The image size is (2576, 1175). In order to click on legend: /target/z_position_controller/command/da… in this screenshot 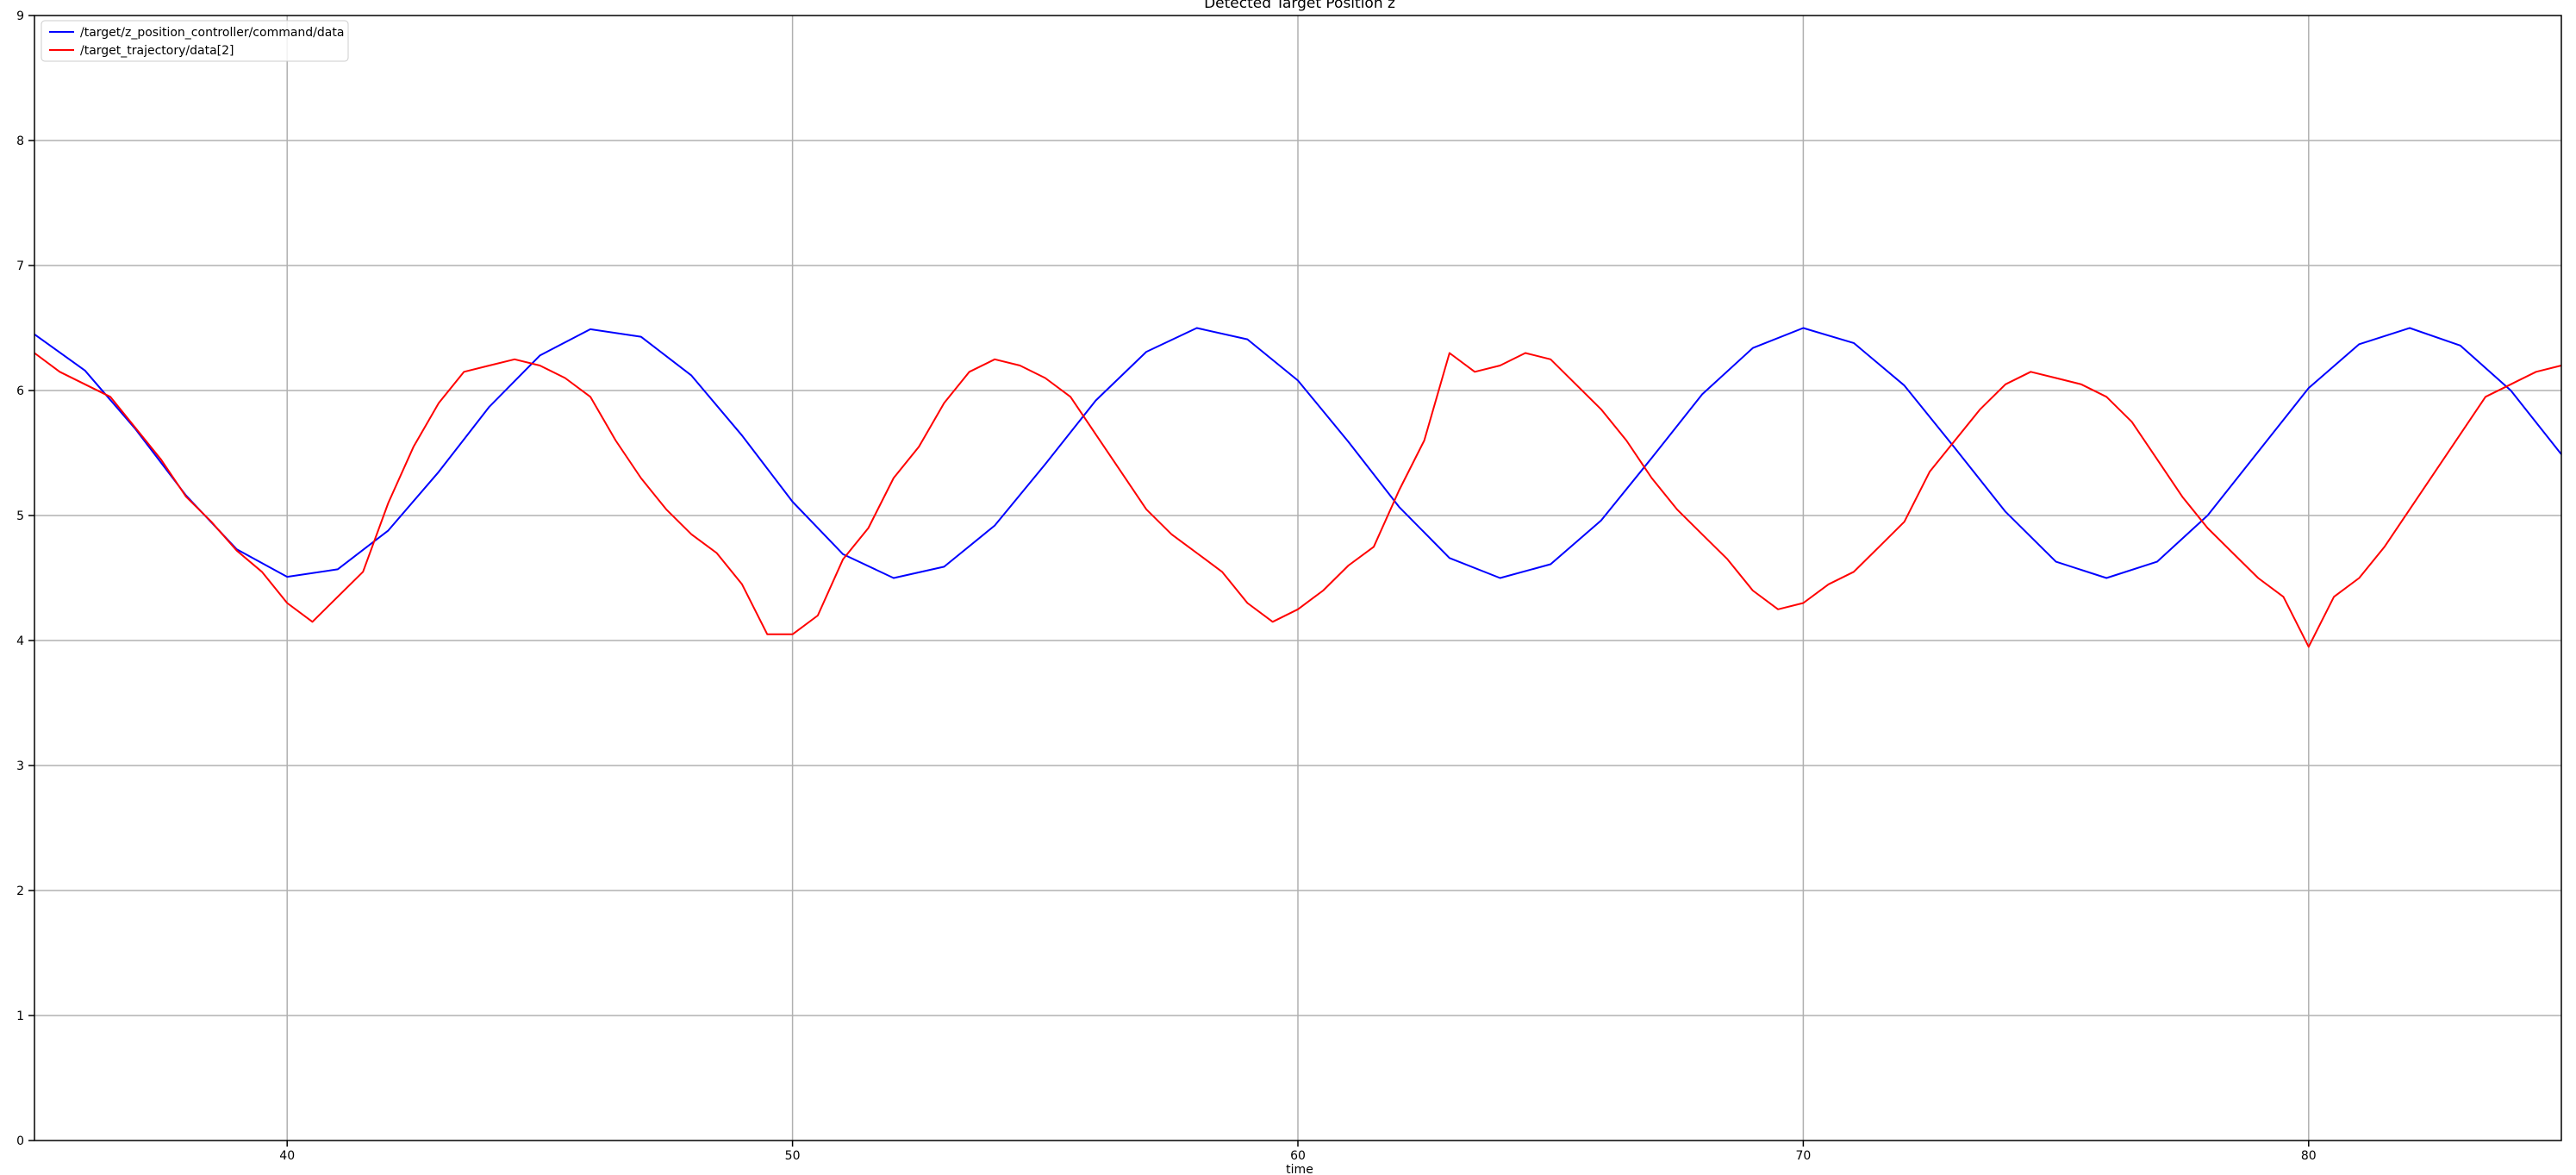, I will do `click(195, 41)`.